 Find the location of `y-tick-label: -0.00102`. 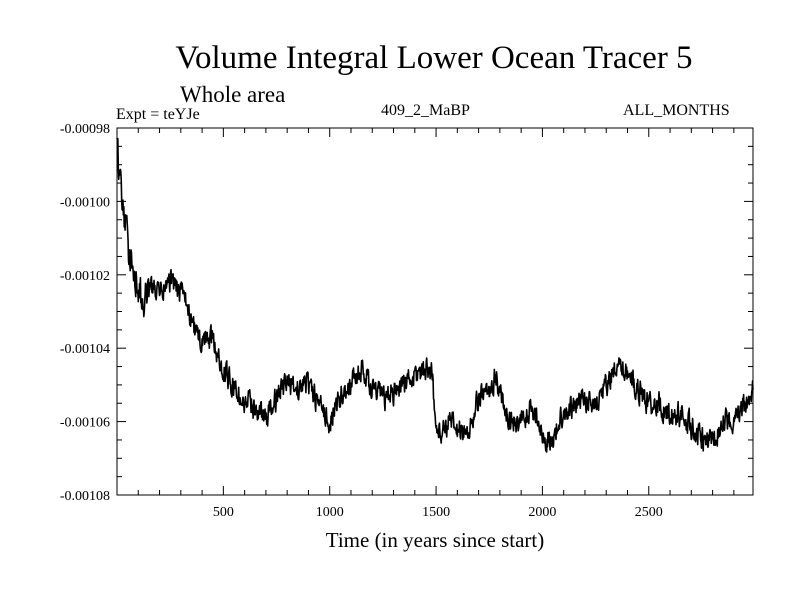

y-tick-label: -0.00102 is located at coordinates (85, 276).